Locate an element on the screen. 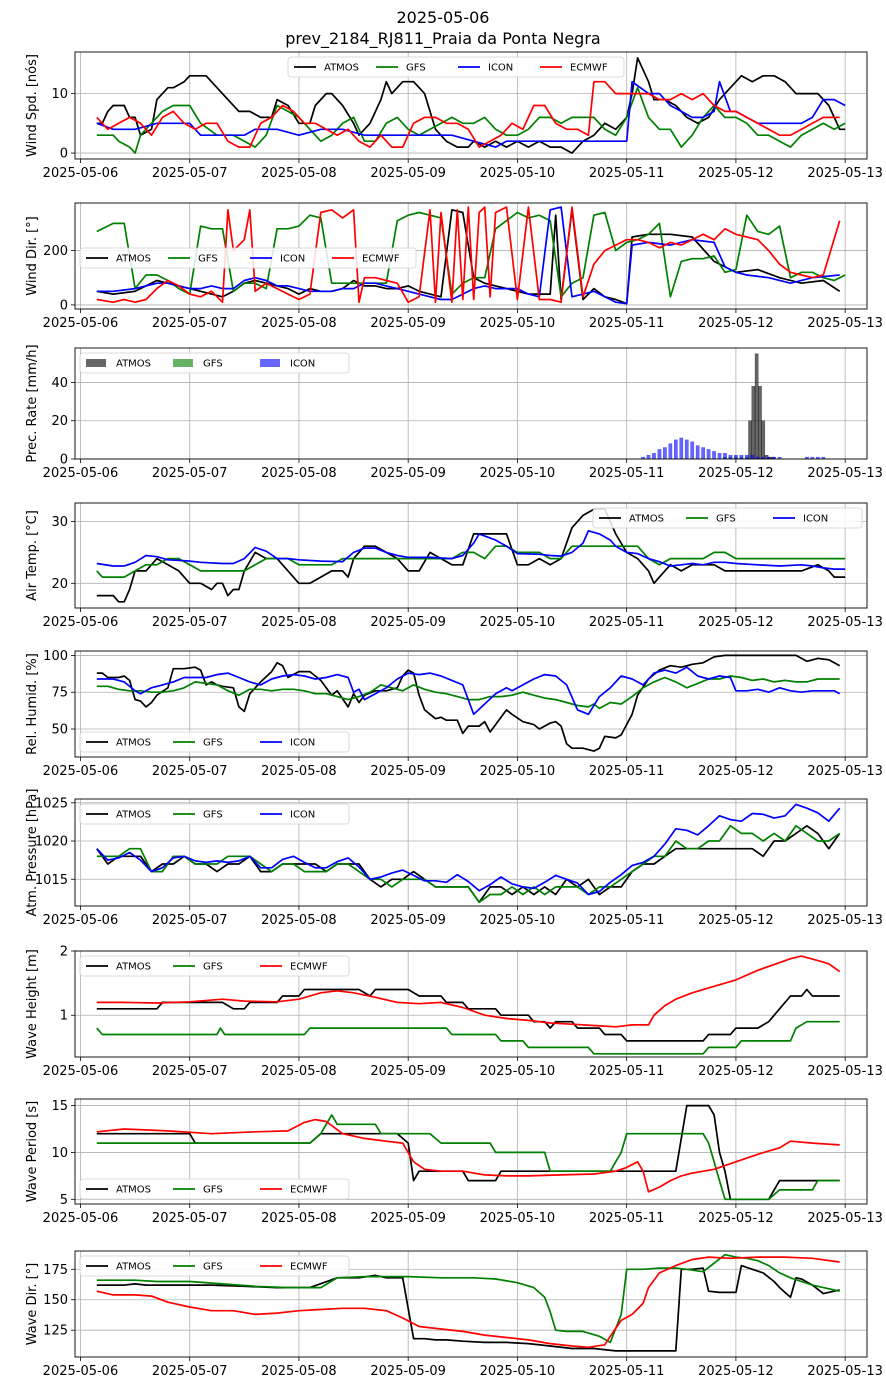  y-tick-label: 2 is located at coordinates (64, 952).